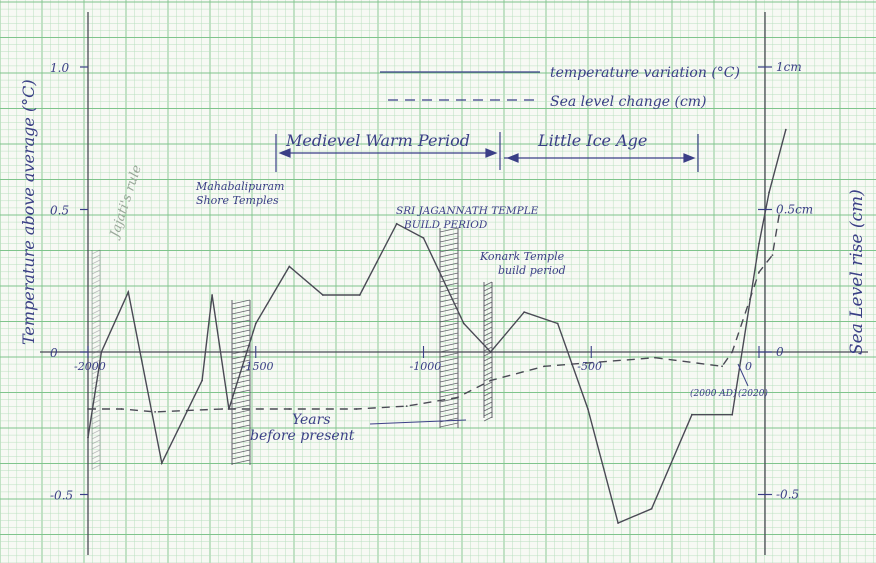  What do you see at coordinates (592, 140) in the screenshot?
I see `little-ice-age-label: Little Ice Age` at bounding box center [592, 140].